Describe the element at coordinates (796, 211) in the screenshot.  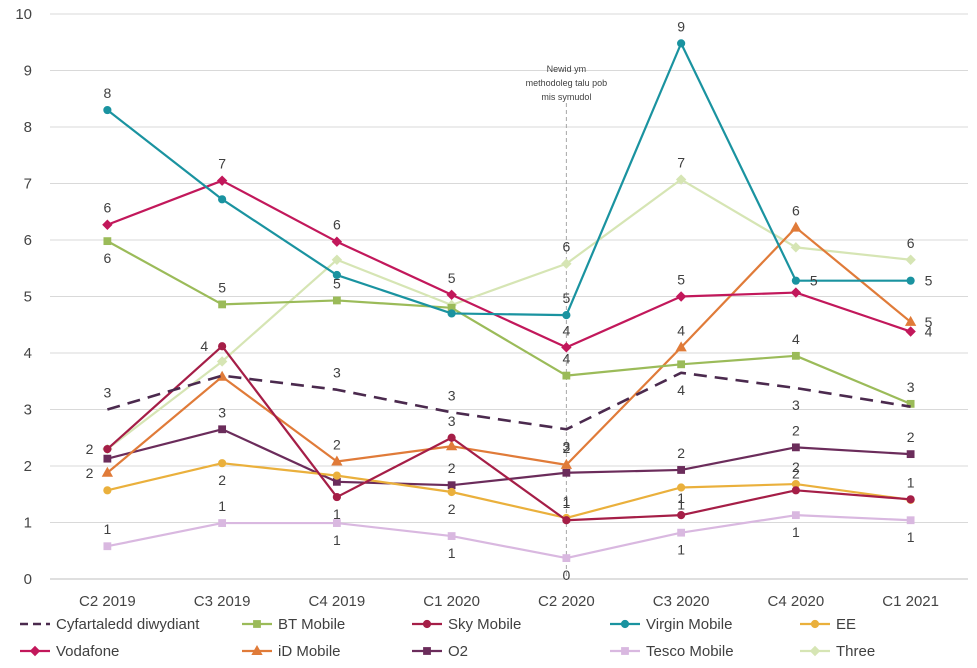
I see `data-label-id-mobile: 6` at that location.